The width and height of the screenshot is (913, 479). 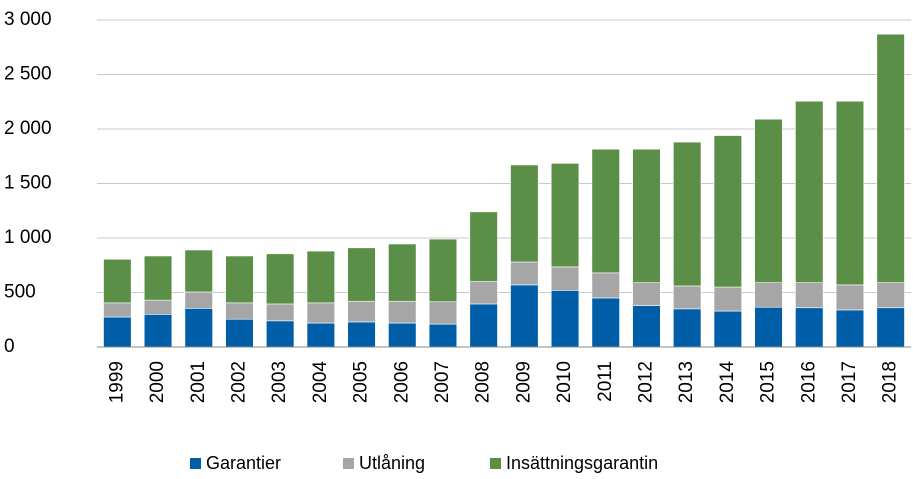 What do you see at coordinates (808, 382) in the screenshot?
I see `x-tick-label: 2016` at bounding box center [808, 382].